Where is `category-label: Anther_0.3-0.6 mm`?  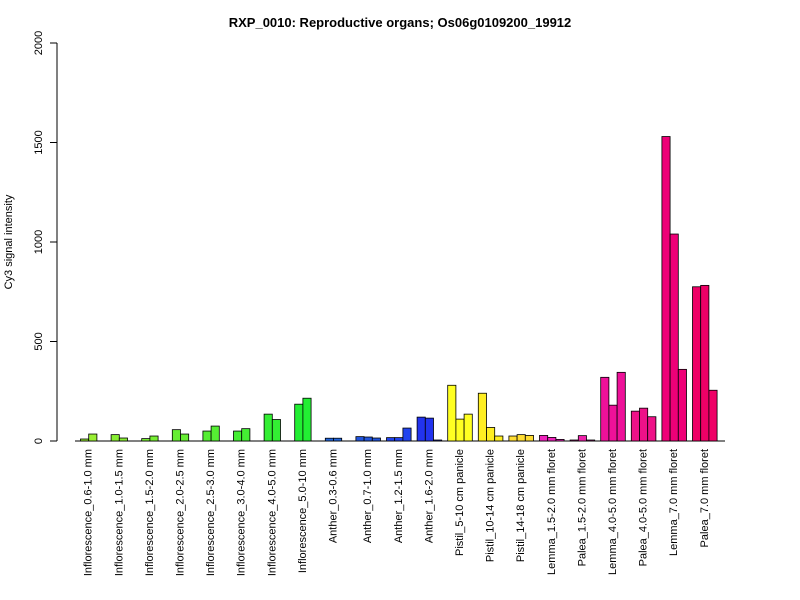
category-label: Anther_0.3-0.6 mm is located at coordinates (334, 496).